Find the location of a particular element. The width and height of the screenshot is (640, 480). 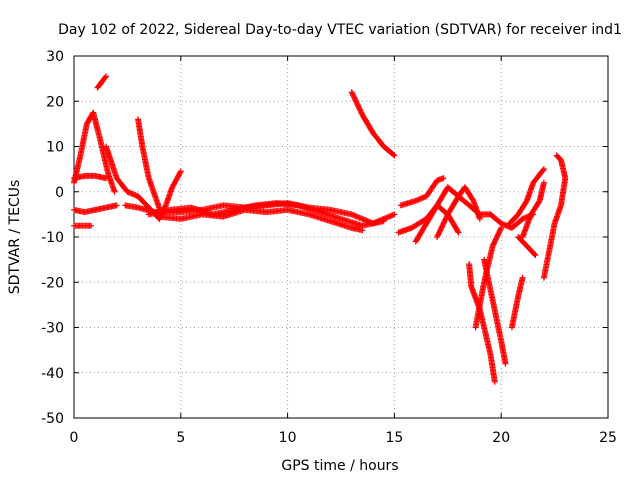

series-drop-19h is located at coordinates (495, 311).